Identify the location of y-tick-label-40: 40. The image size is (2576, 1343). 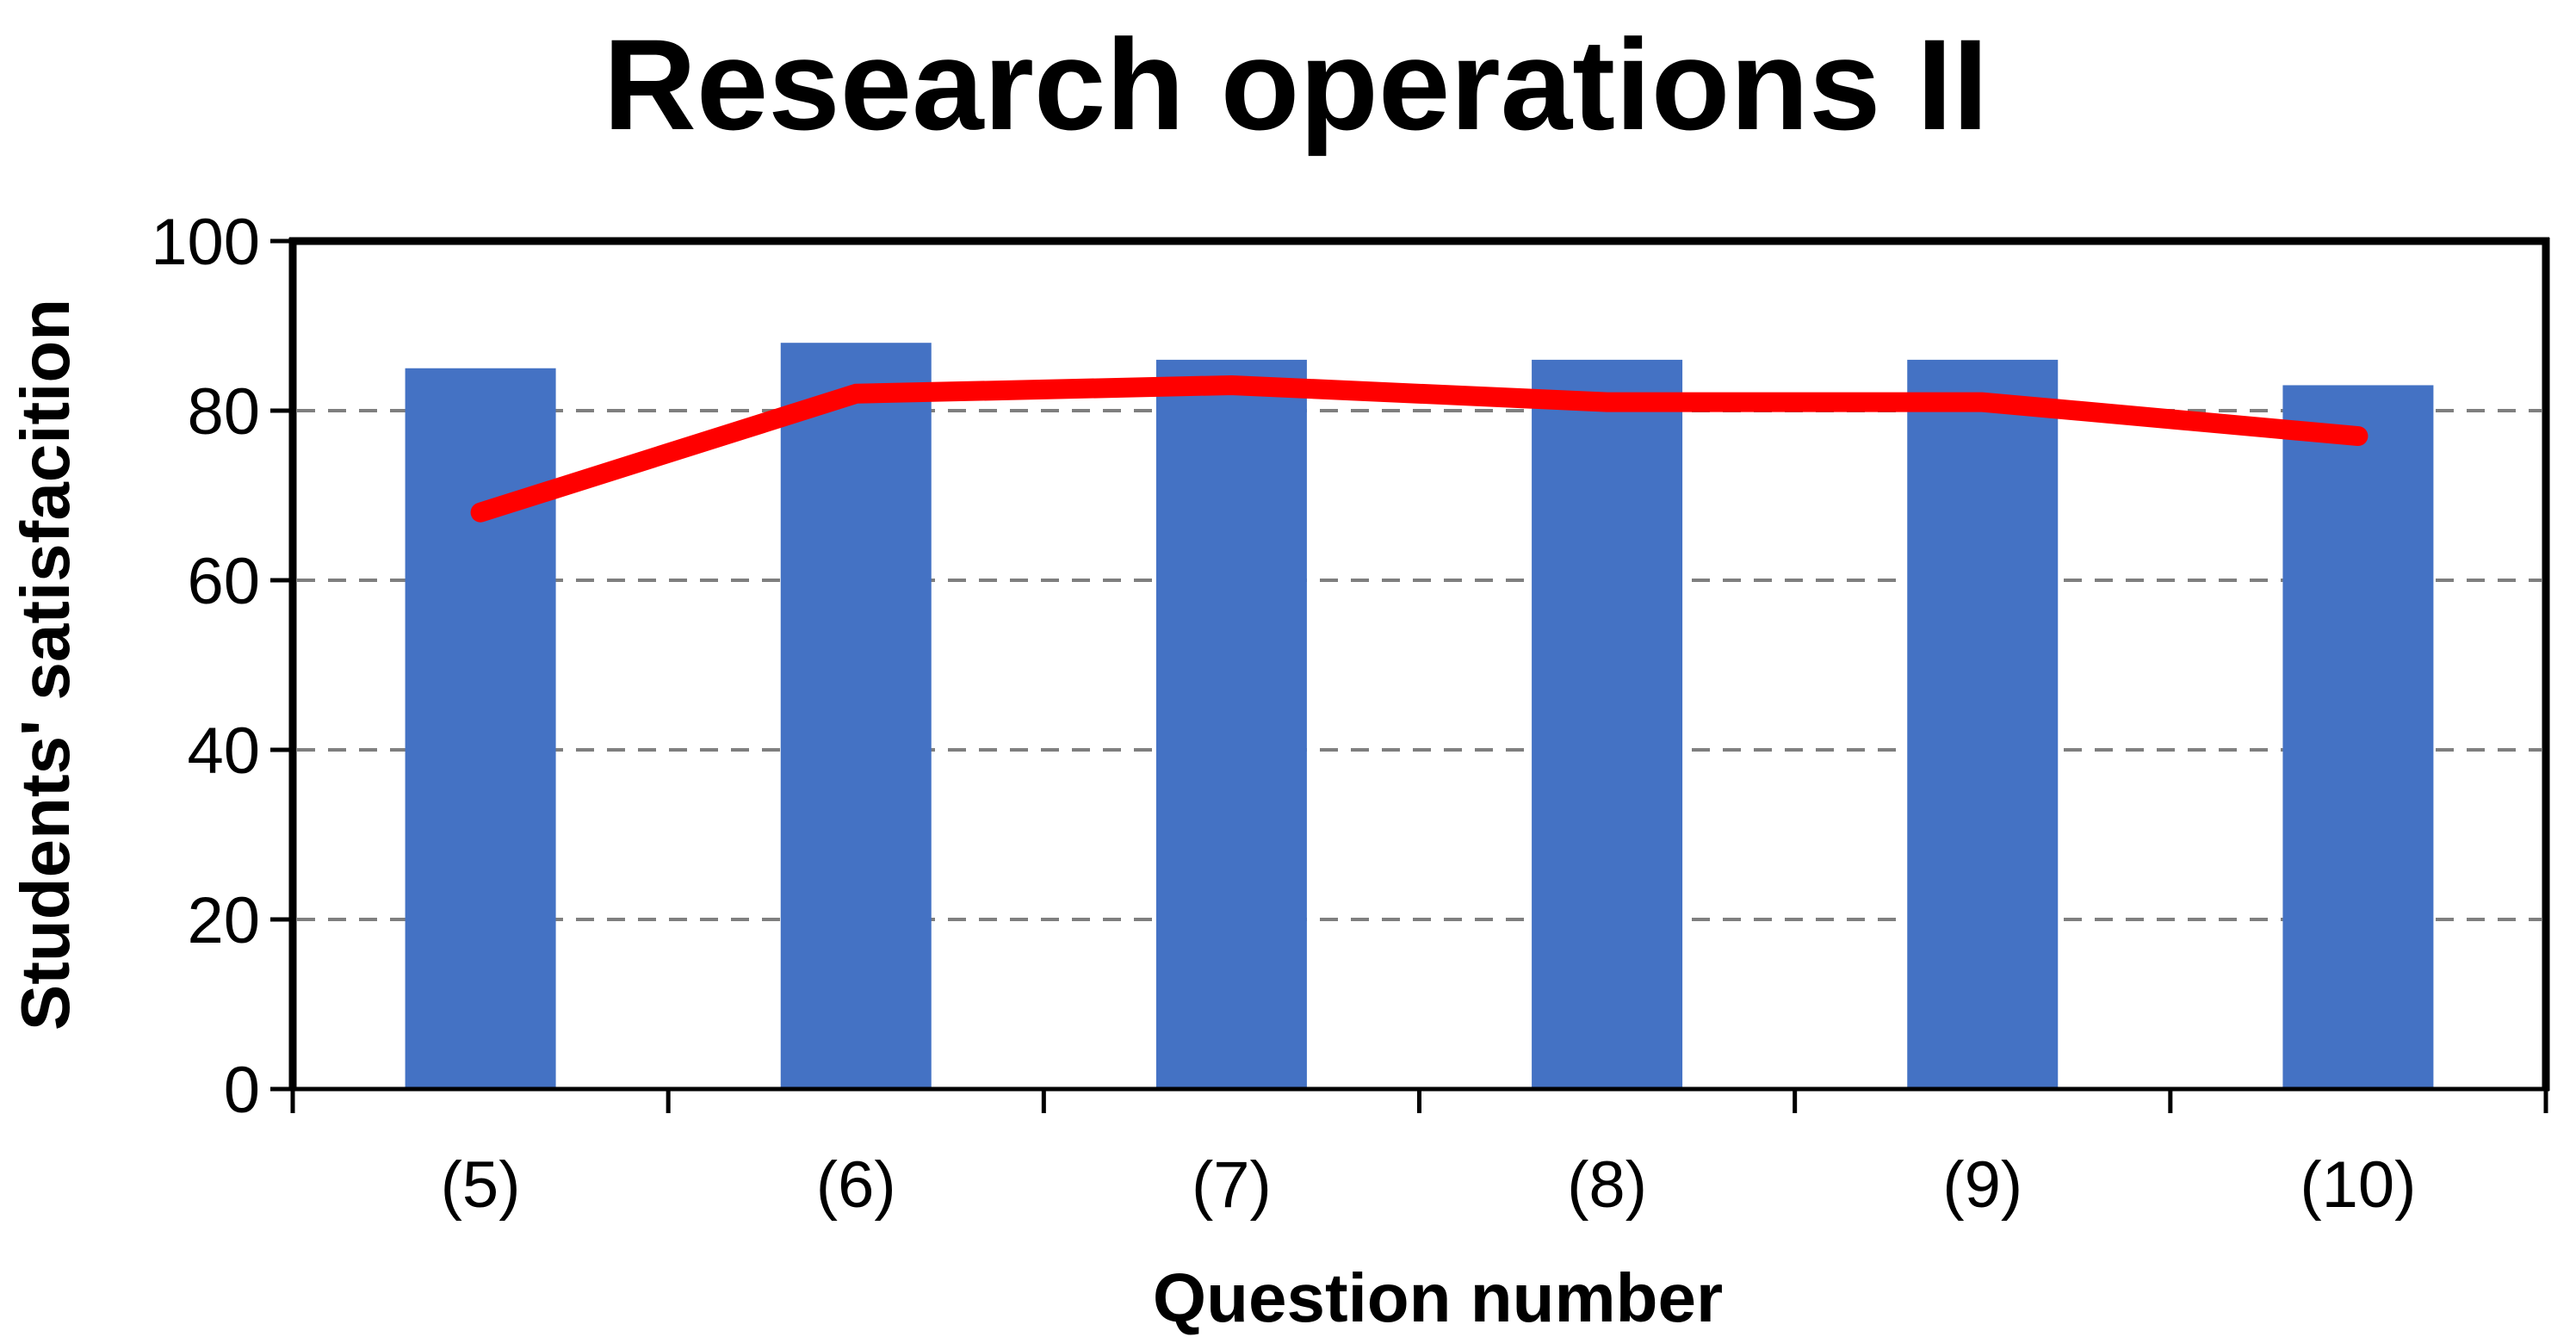
(223, 751).